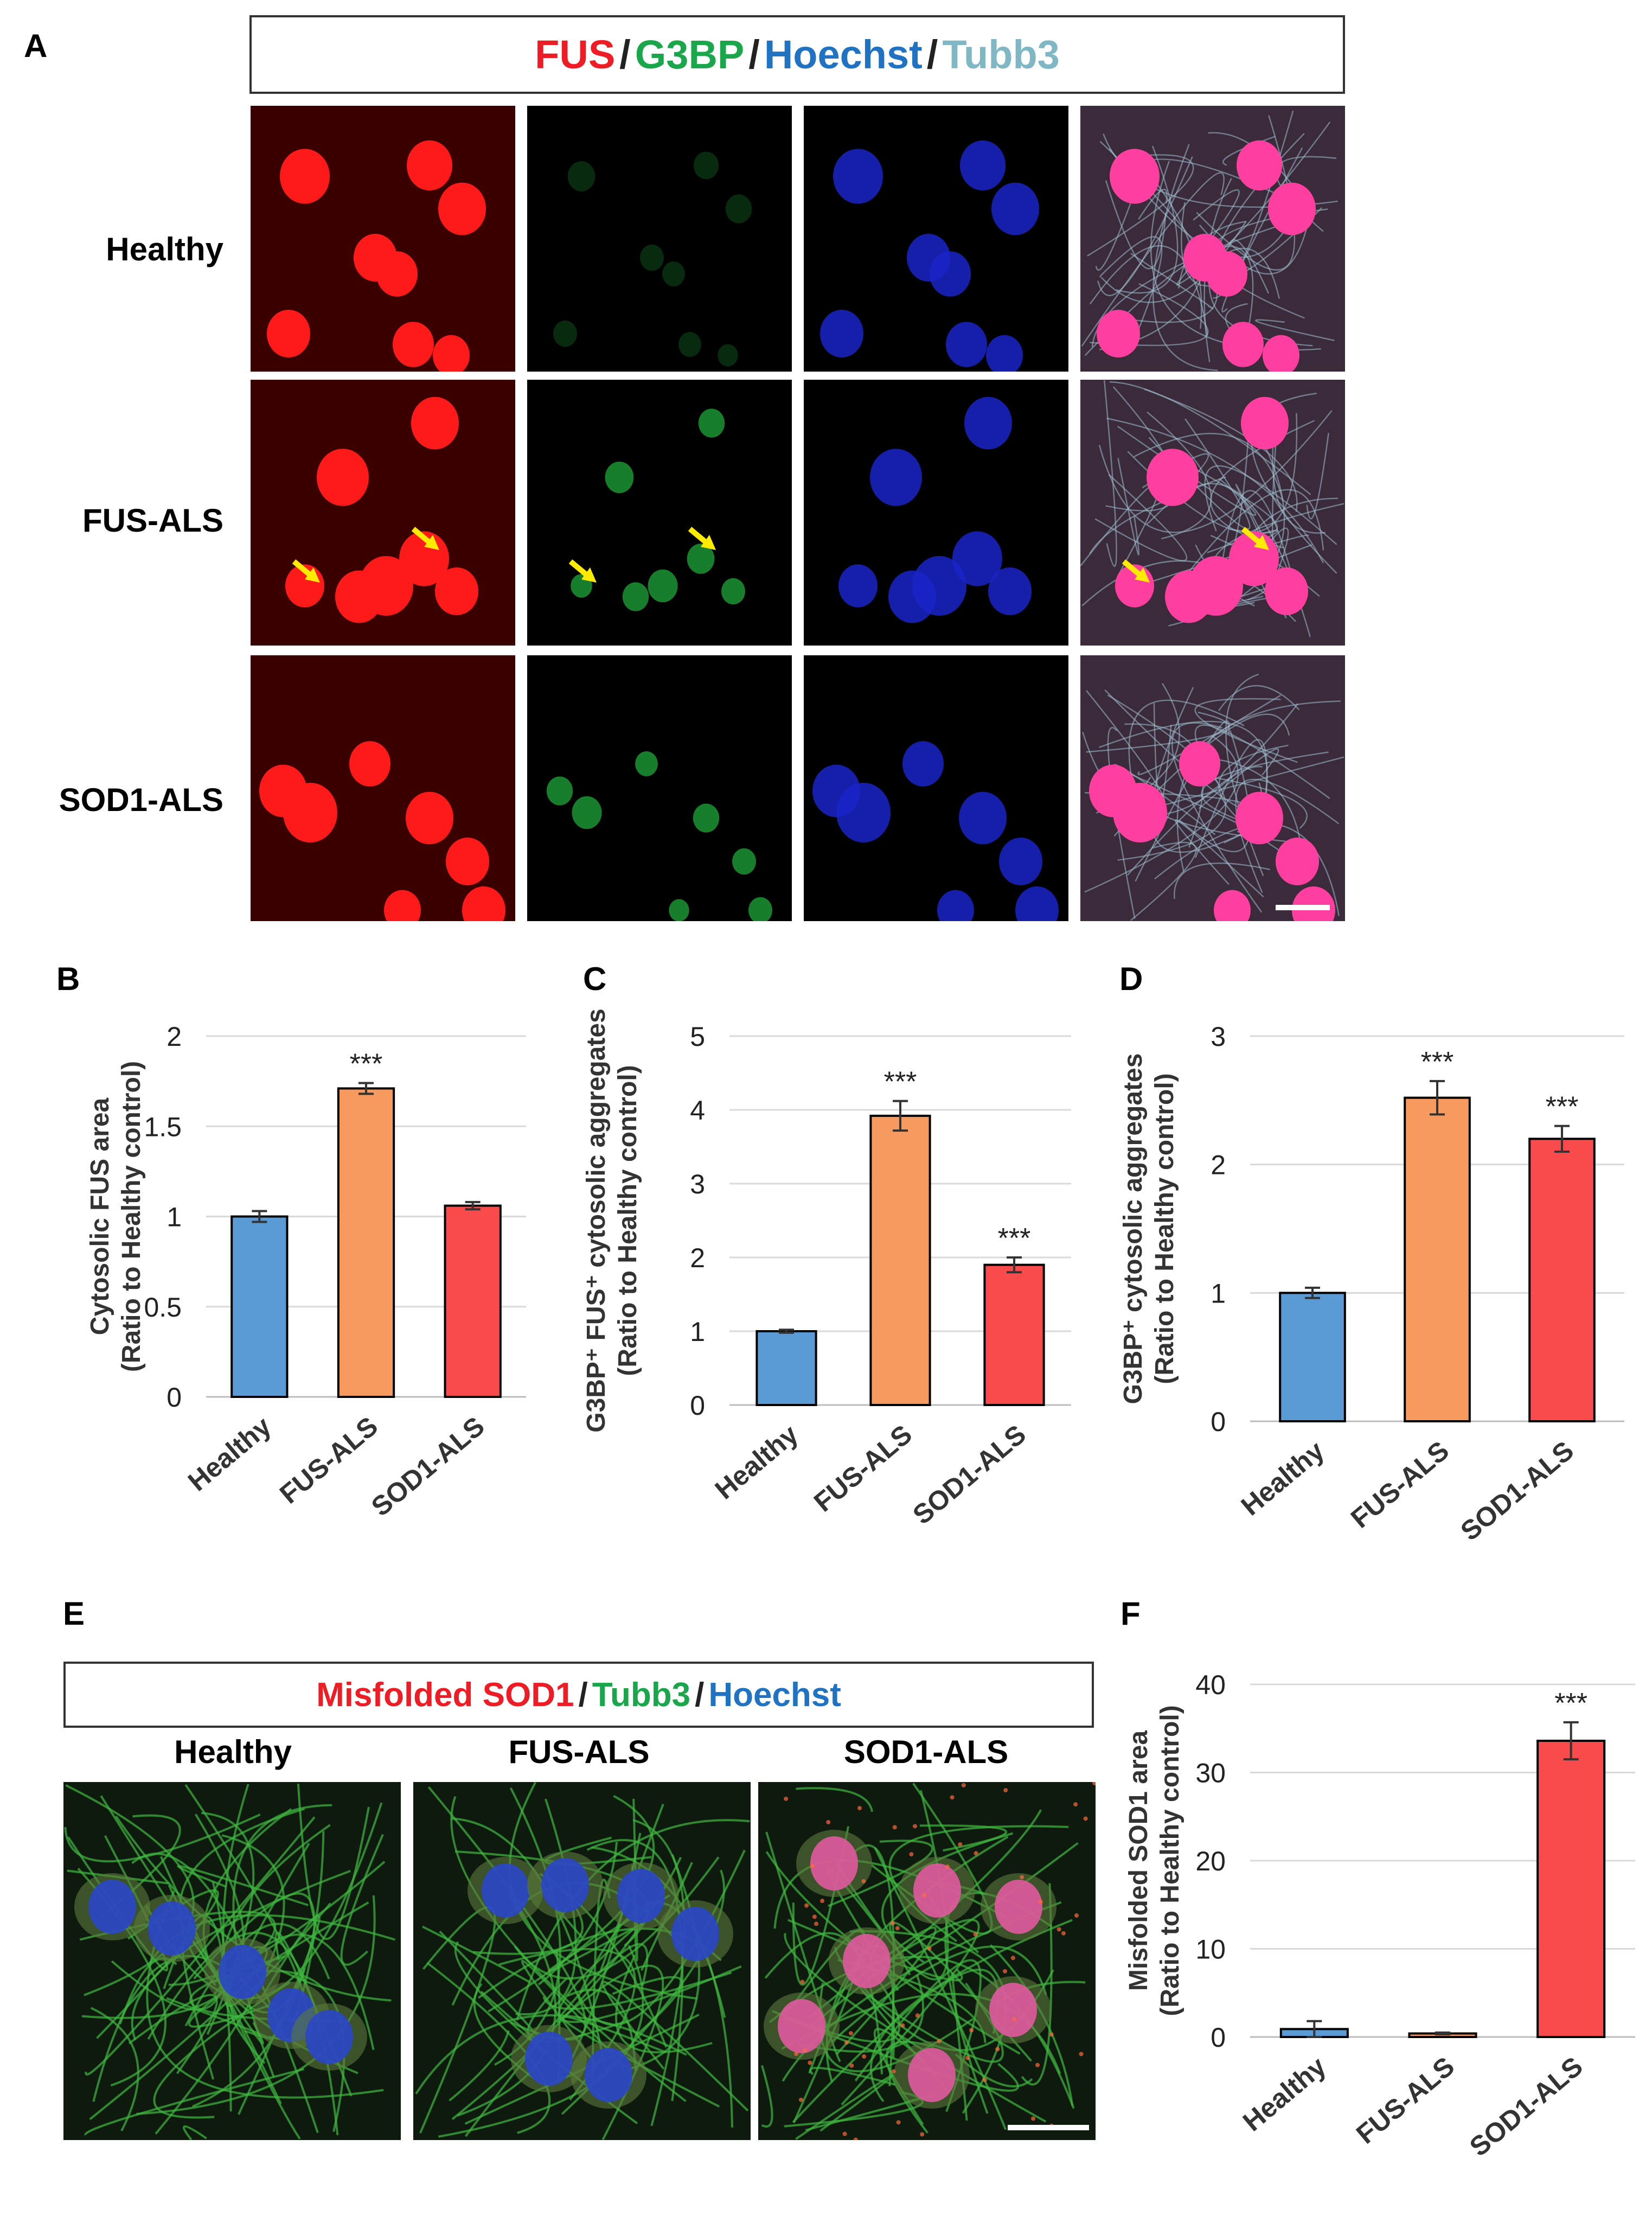 This screenshot has height=2216, width=1652. Describe the element at coordinates (927, 1961) in the screenshot. I see `micrograph-e-sod1-als` at that location.